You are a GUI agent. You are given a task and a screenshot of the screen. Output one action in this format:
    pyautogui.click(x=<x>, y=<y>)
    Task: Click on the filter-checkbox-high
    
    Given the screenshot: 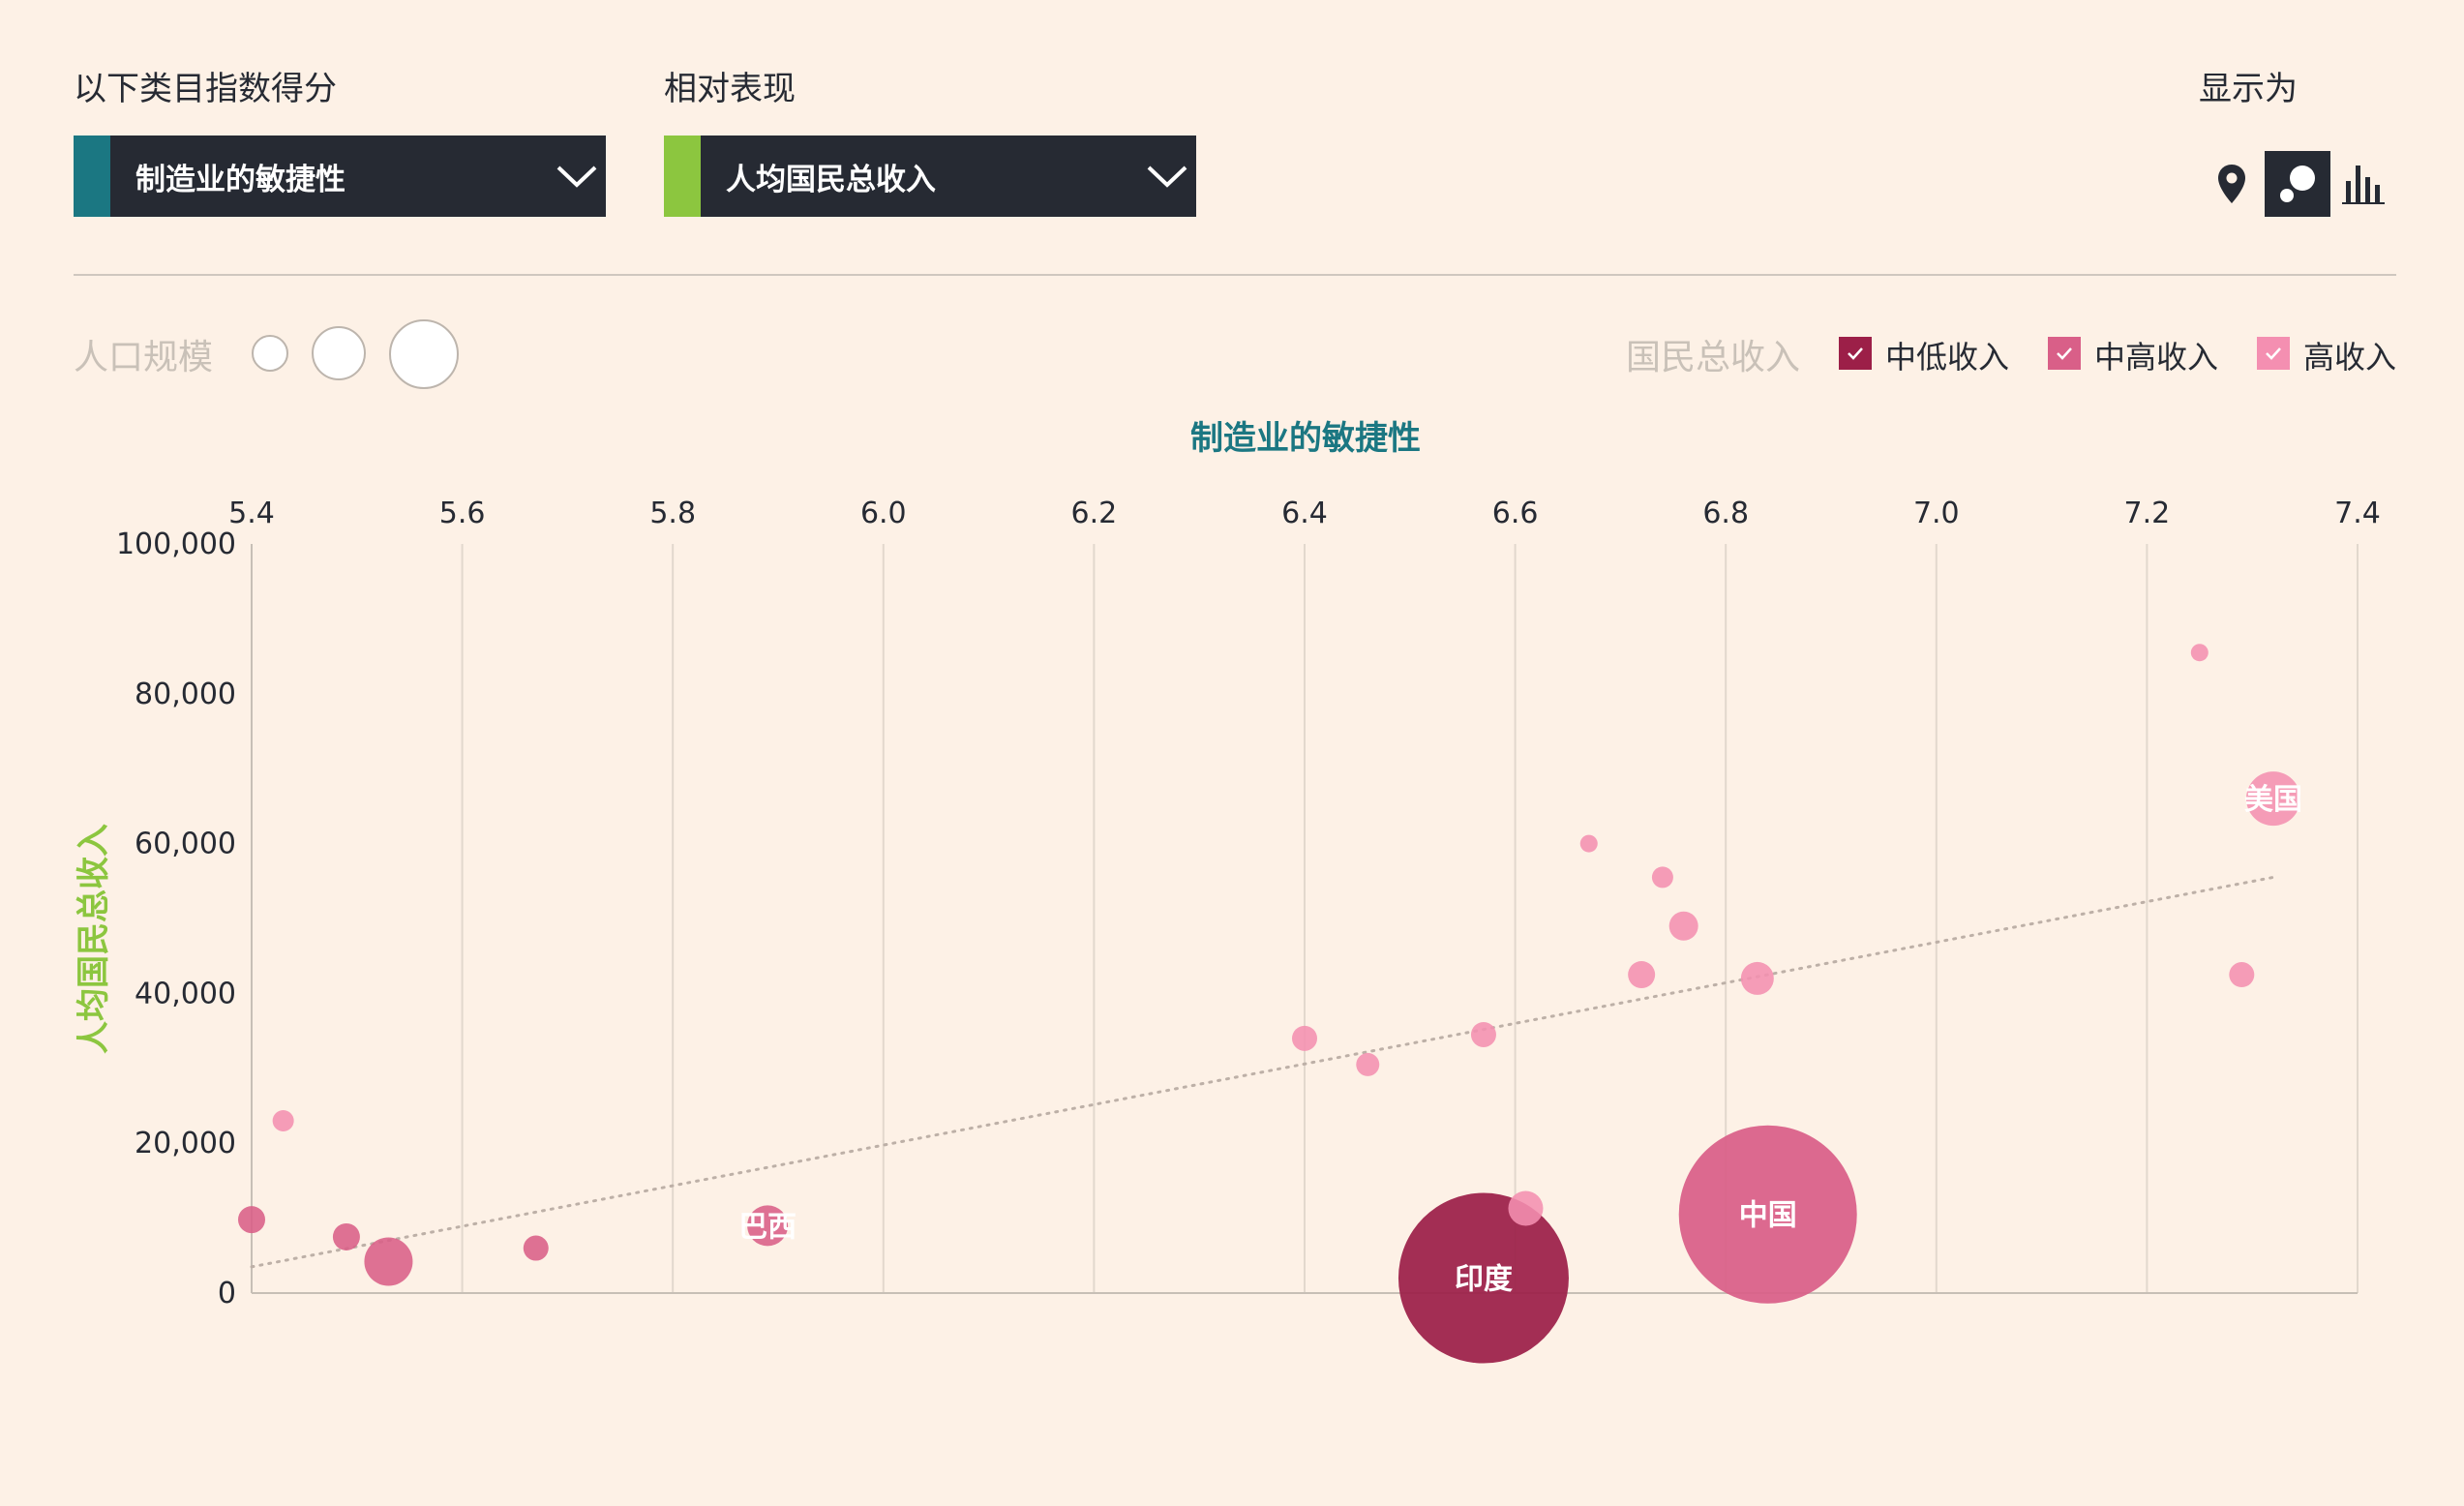 What is the action you would take?
    pyautogui.click(x=2273, y=353)
    